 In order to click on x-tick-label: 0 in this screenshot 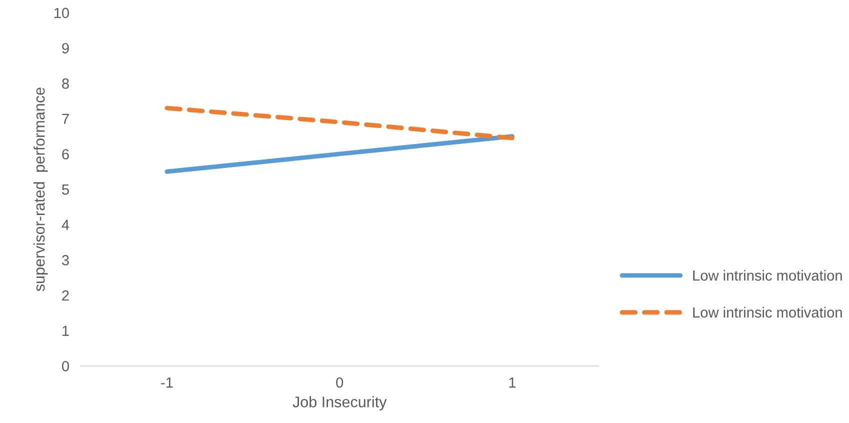, I will do `click(340, 382)`.